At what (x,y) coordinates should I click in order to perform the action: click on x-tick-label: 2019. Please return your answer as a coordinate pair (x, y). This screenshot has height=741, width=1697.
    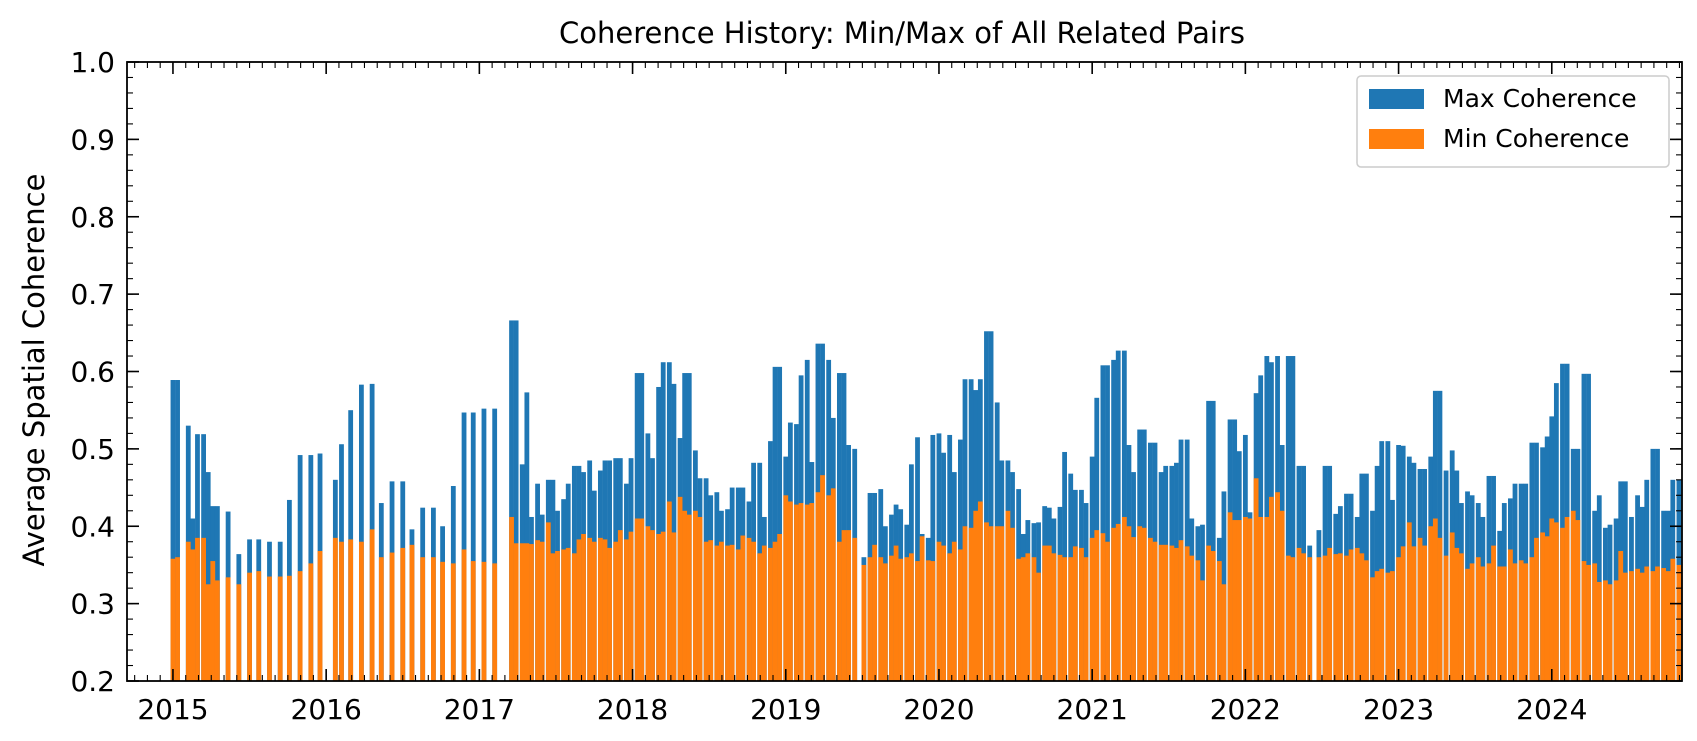
    Looking at the image, I should click on (785, 709).